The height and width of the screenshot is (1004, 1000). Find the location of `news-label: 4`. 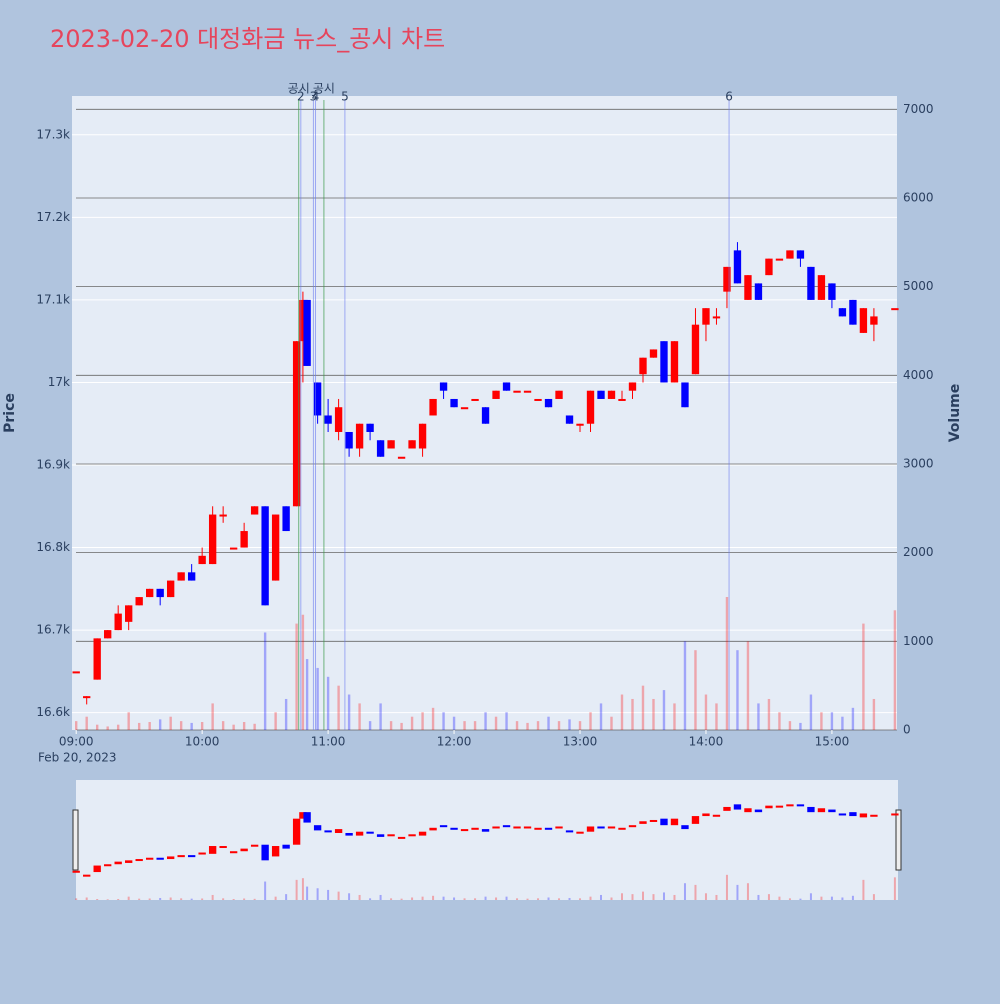

news-label: 4 is located at coordinates (316, 97).